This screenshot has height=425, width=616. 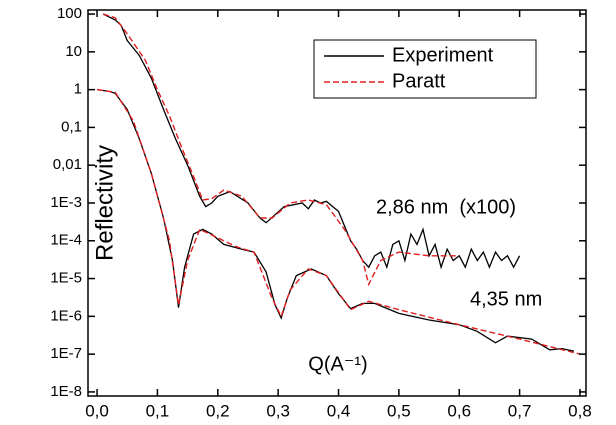 What do you see at coordinates (218, 410) in the screenshot?
I see `x-tick-label: 0,2` at bounding box center [218, 410].